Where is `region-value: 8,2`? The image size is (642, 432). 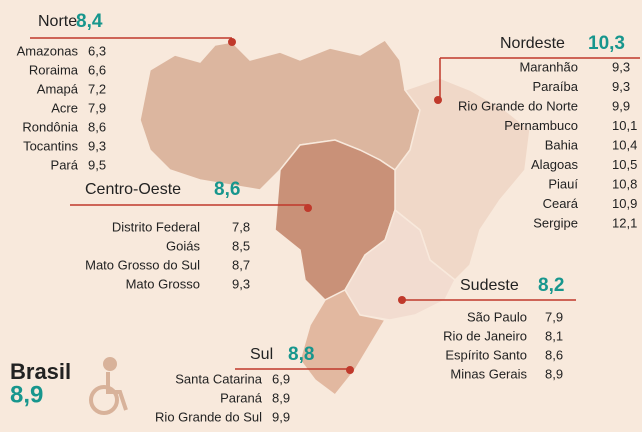
region-value: 8,2 is located at coordinates (551, 285).